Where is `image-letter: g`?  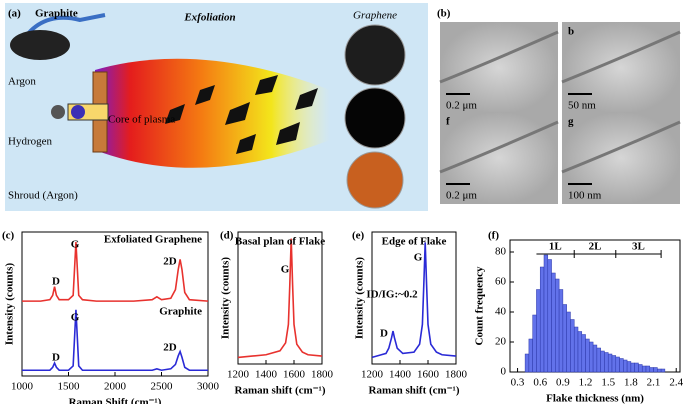 image-letter: g is located at coordinates (571, 122).